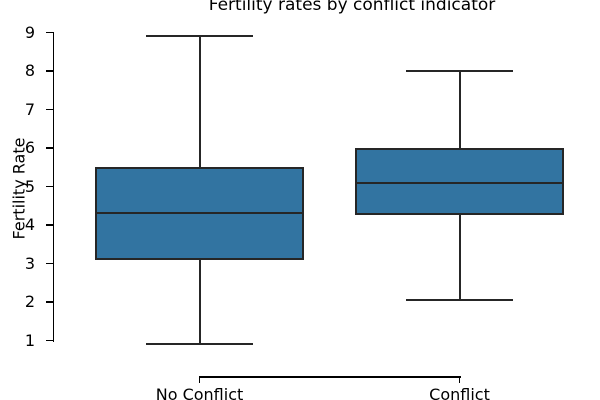  Describe the element at coordinates (29, 340) in the screenshot. I see `y-tick-label: 1` at that location.